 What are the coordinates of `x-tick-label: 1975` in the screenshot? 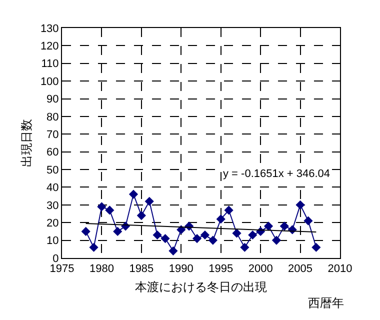 It's located at (62, 269).